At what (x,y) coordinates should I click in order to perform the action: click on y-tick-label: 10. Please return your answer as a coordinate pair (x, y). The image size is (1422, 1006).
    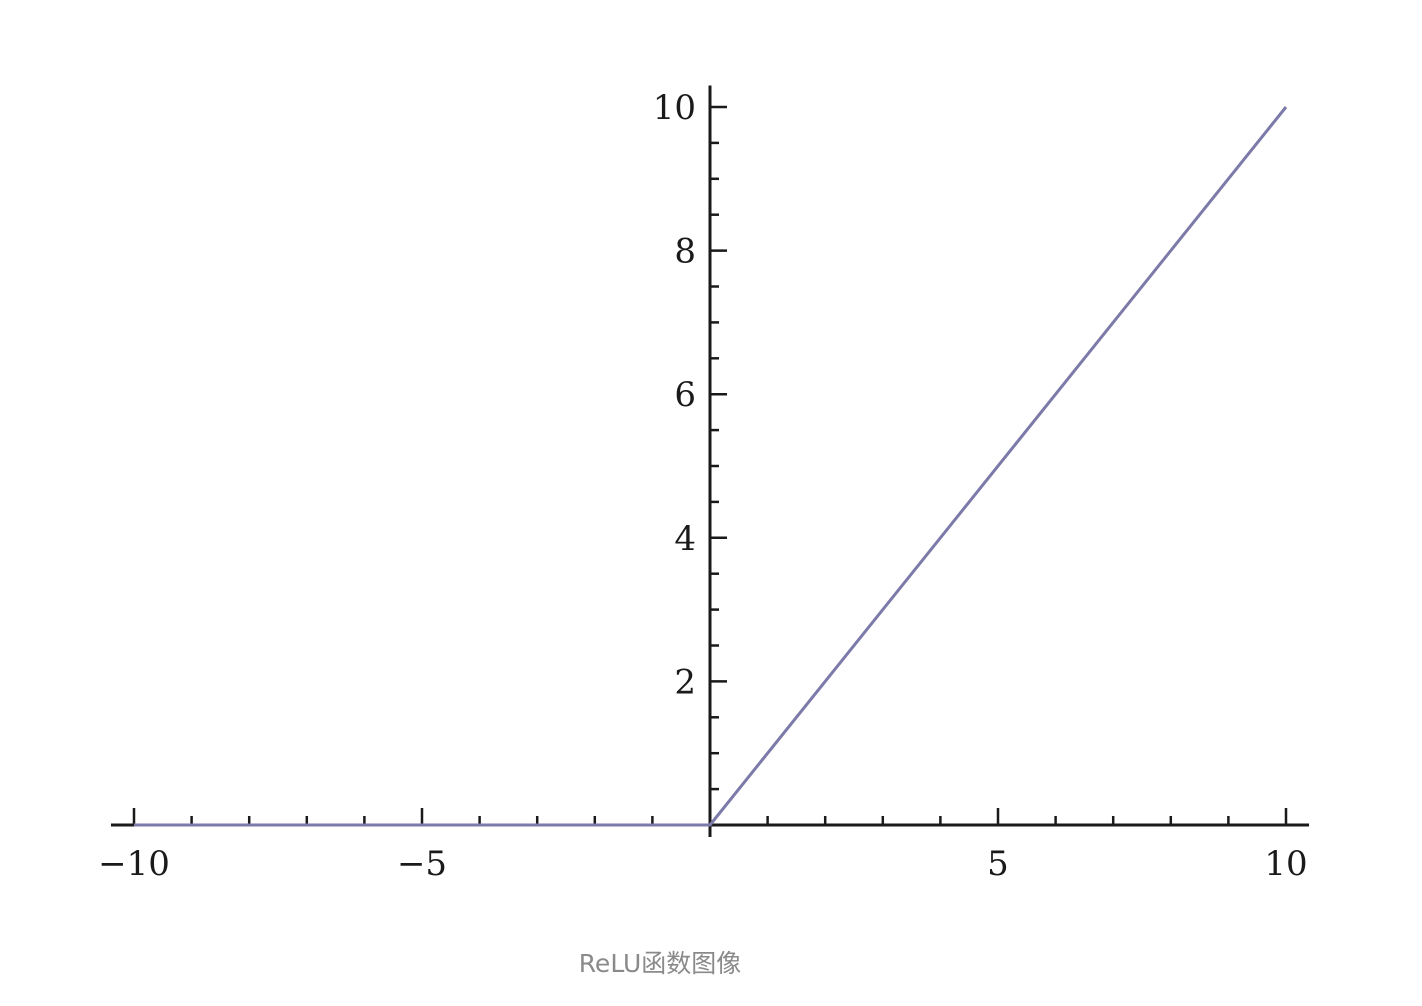
    Looking at the image, I should click on (674, 108).